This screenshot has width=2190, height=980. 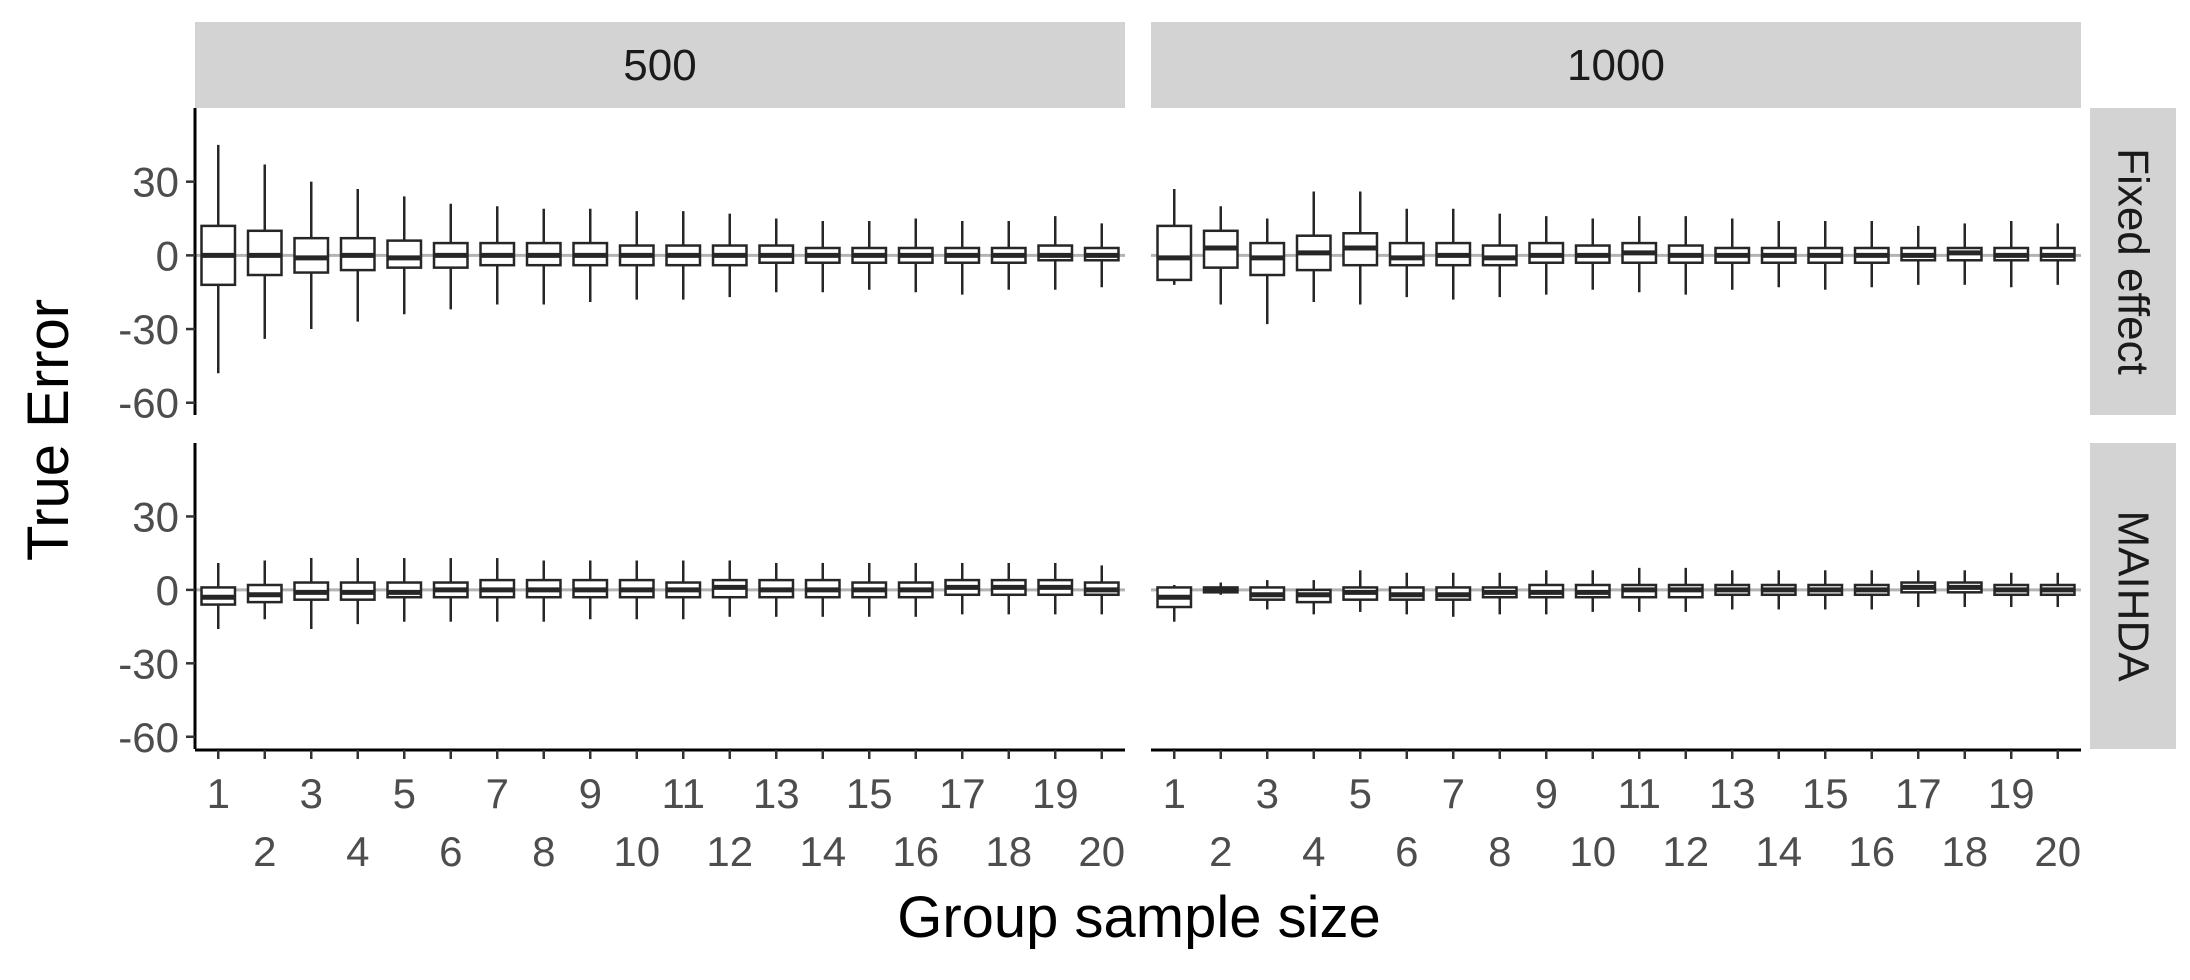 What do you see at coordinates (1732, 793) in the screenshot?
I see `x-tick-label: 13` at bounding box center [1732, 793].